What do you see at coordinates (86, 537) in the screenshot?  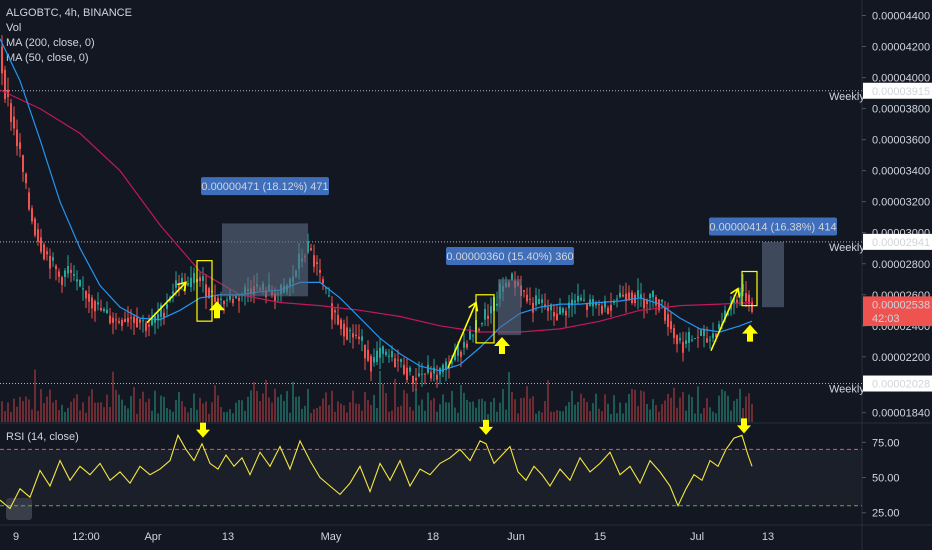 I see `time-tick-label: 12:00` at bounding box center [86, 537].